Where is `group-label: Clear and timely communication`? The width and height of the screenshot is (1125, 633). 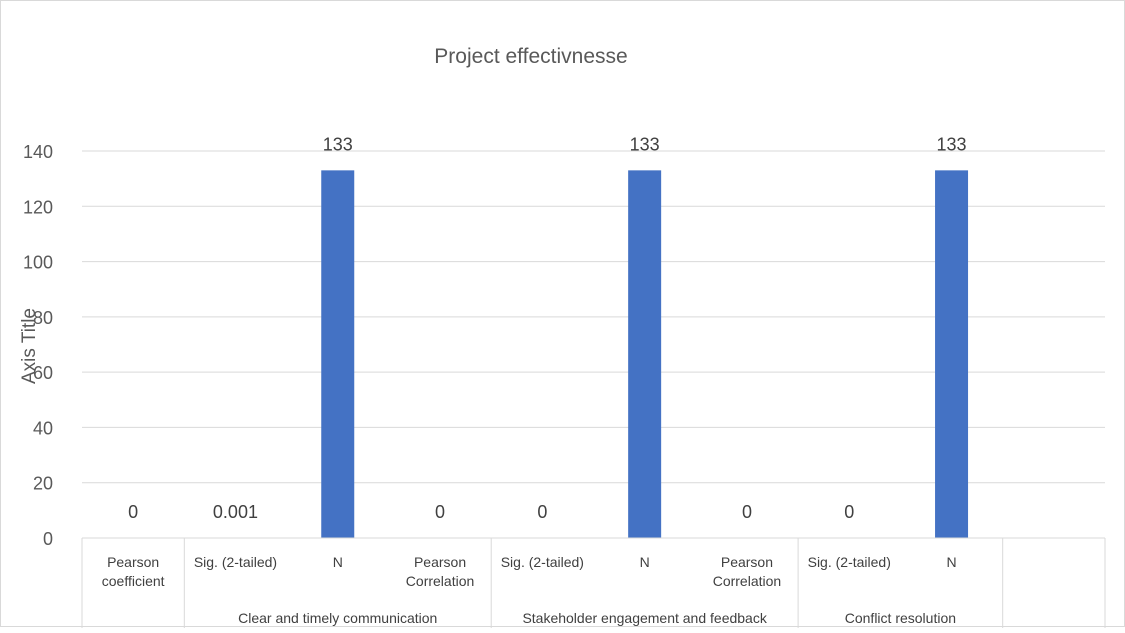 group-label: Clear and timely communication is located at coordinates (337, 618).